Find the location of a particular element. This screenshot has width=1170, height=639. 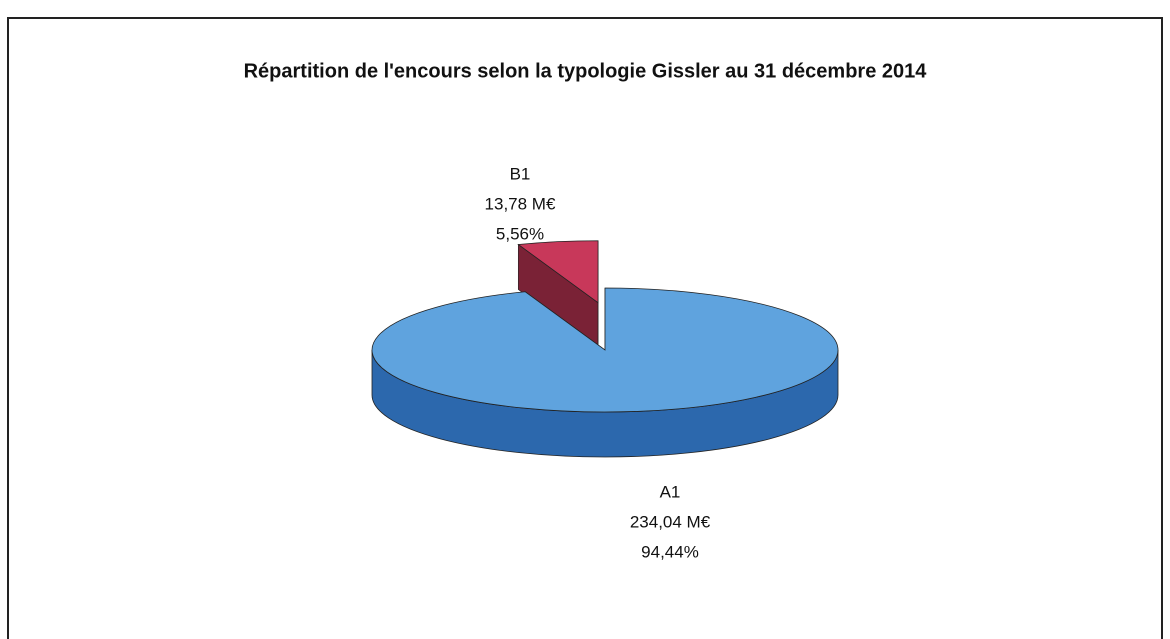

percent-label: 94,44% is located at coordinates (670, 551).